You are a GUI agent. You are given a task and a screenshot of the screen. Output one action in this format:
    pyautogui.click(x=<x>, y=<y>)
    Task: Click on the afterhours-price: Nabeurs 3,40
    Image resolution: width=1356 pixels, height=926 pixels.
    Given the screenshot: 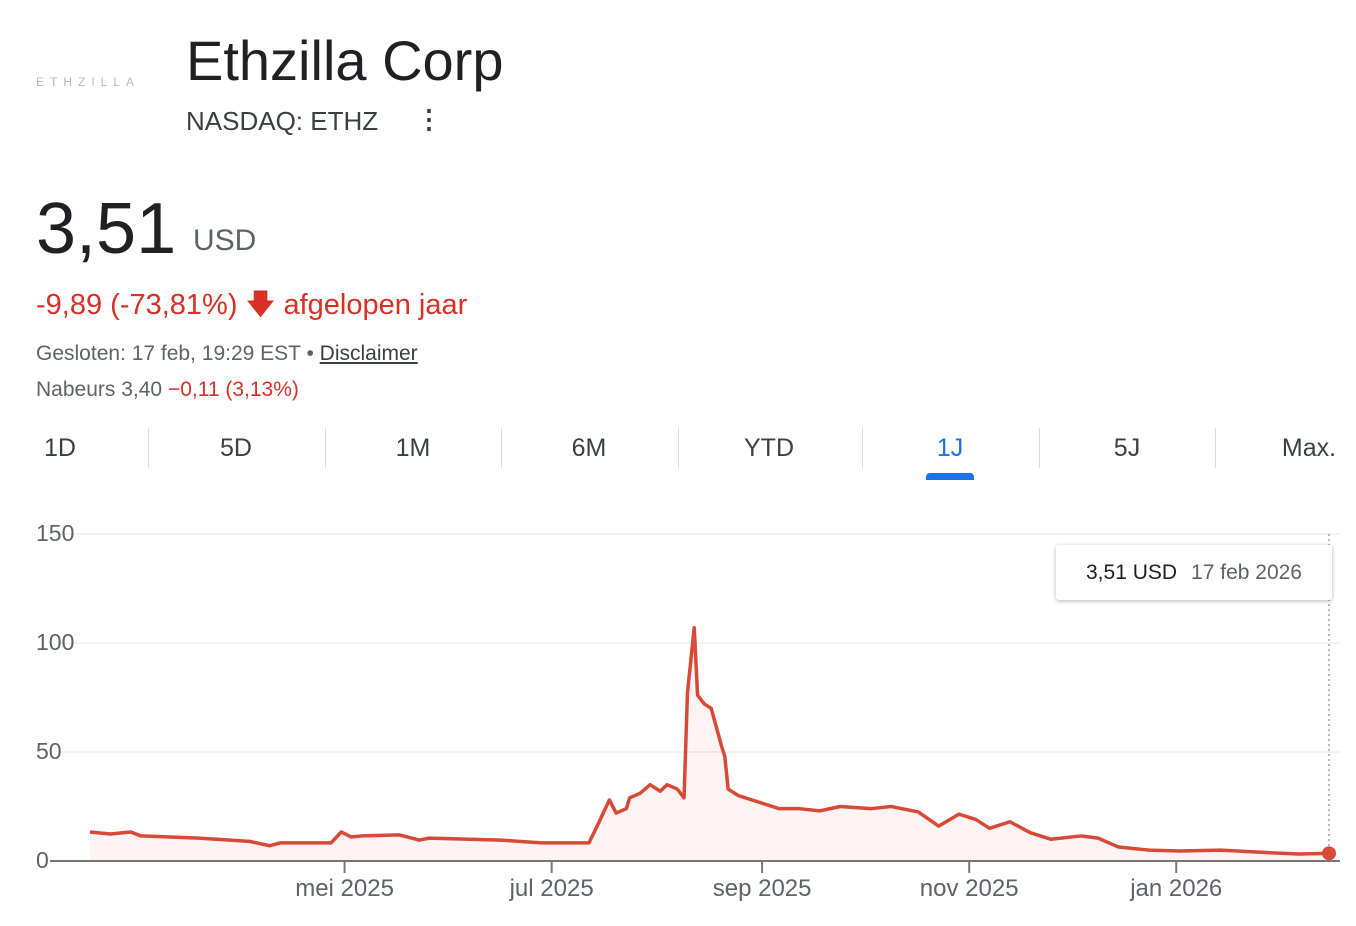 What is the action you would take?
    pyautogui.click(x=99, y=389)
    